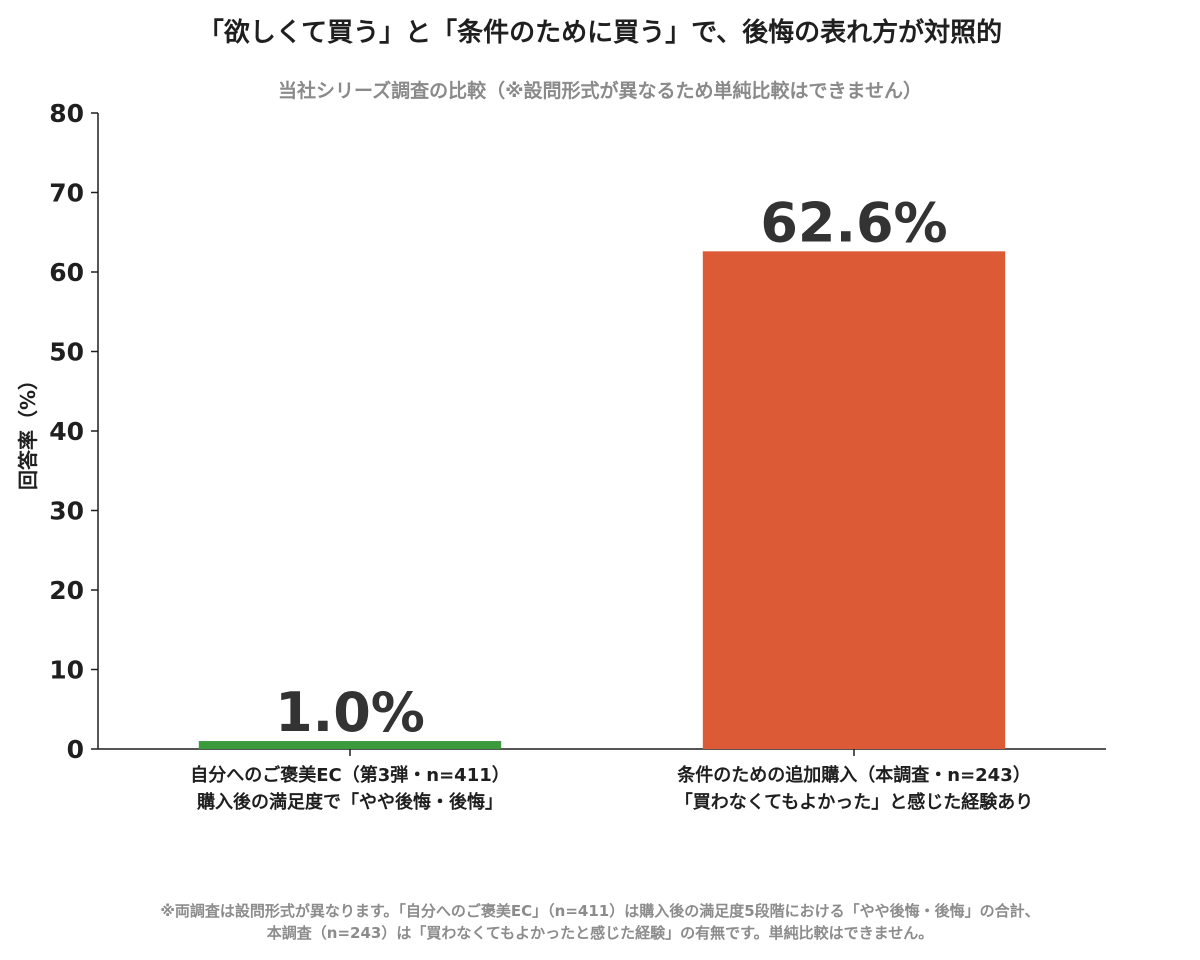 The width and height of the screenshot is (1200, 960). Describe the element at coordinates (66, 193) in the screenshot. I see `y-tick-label: 70` at that location.